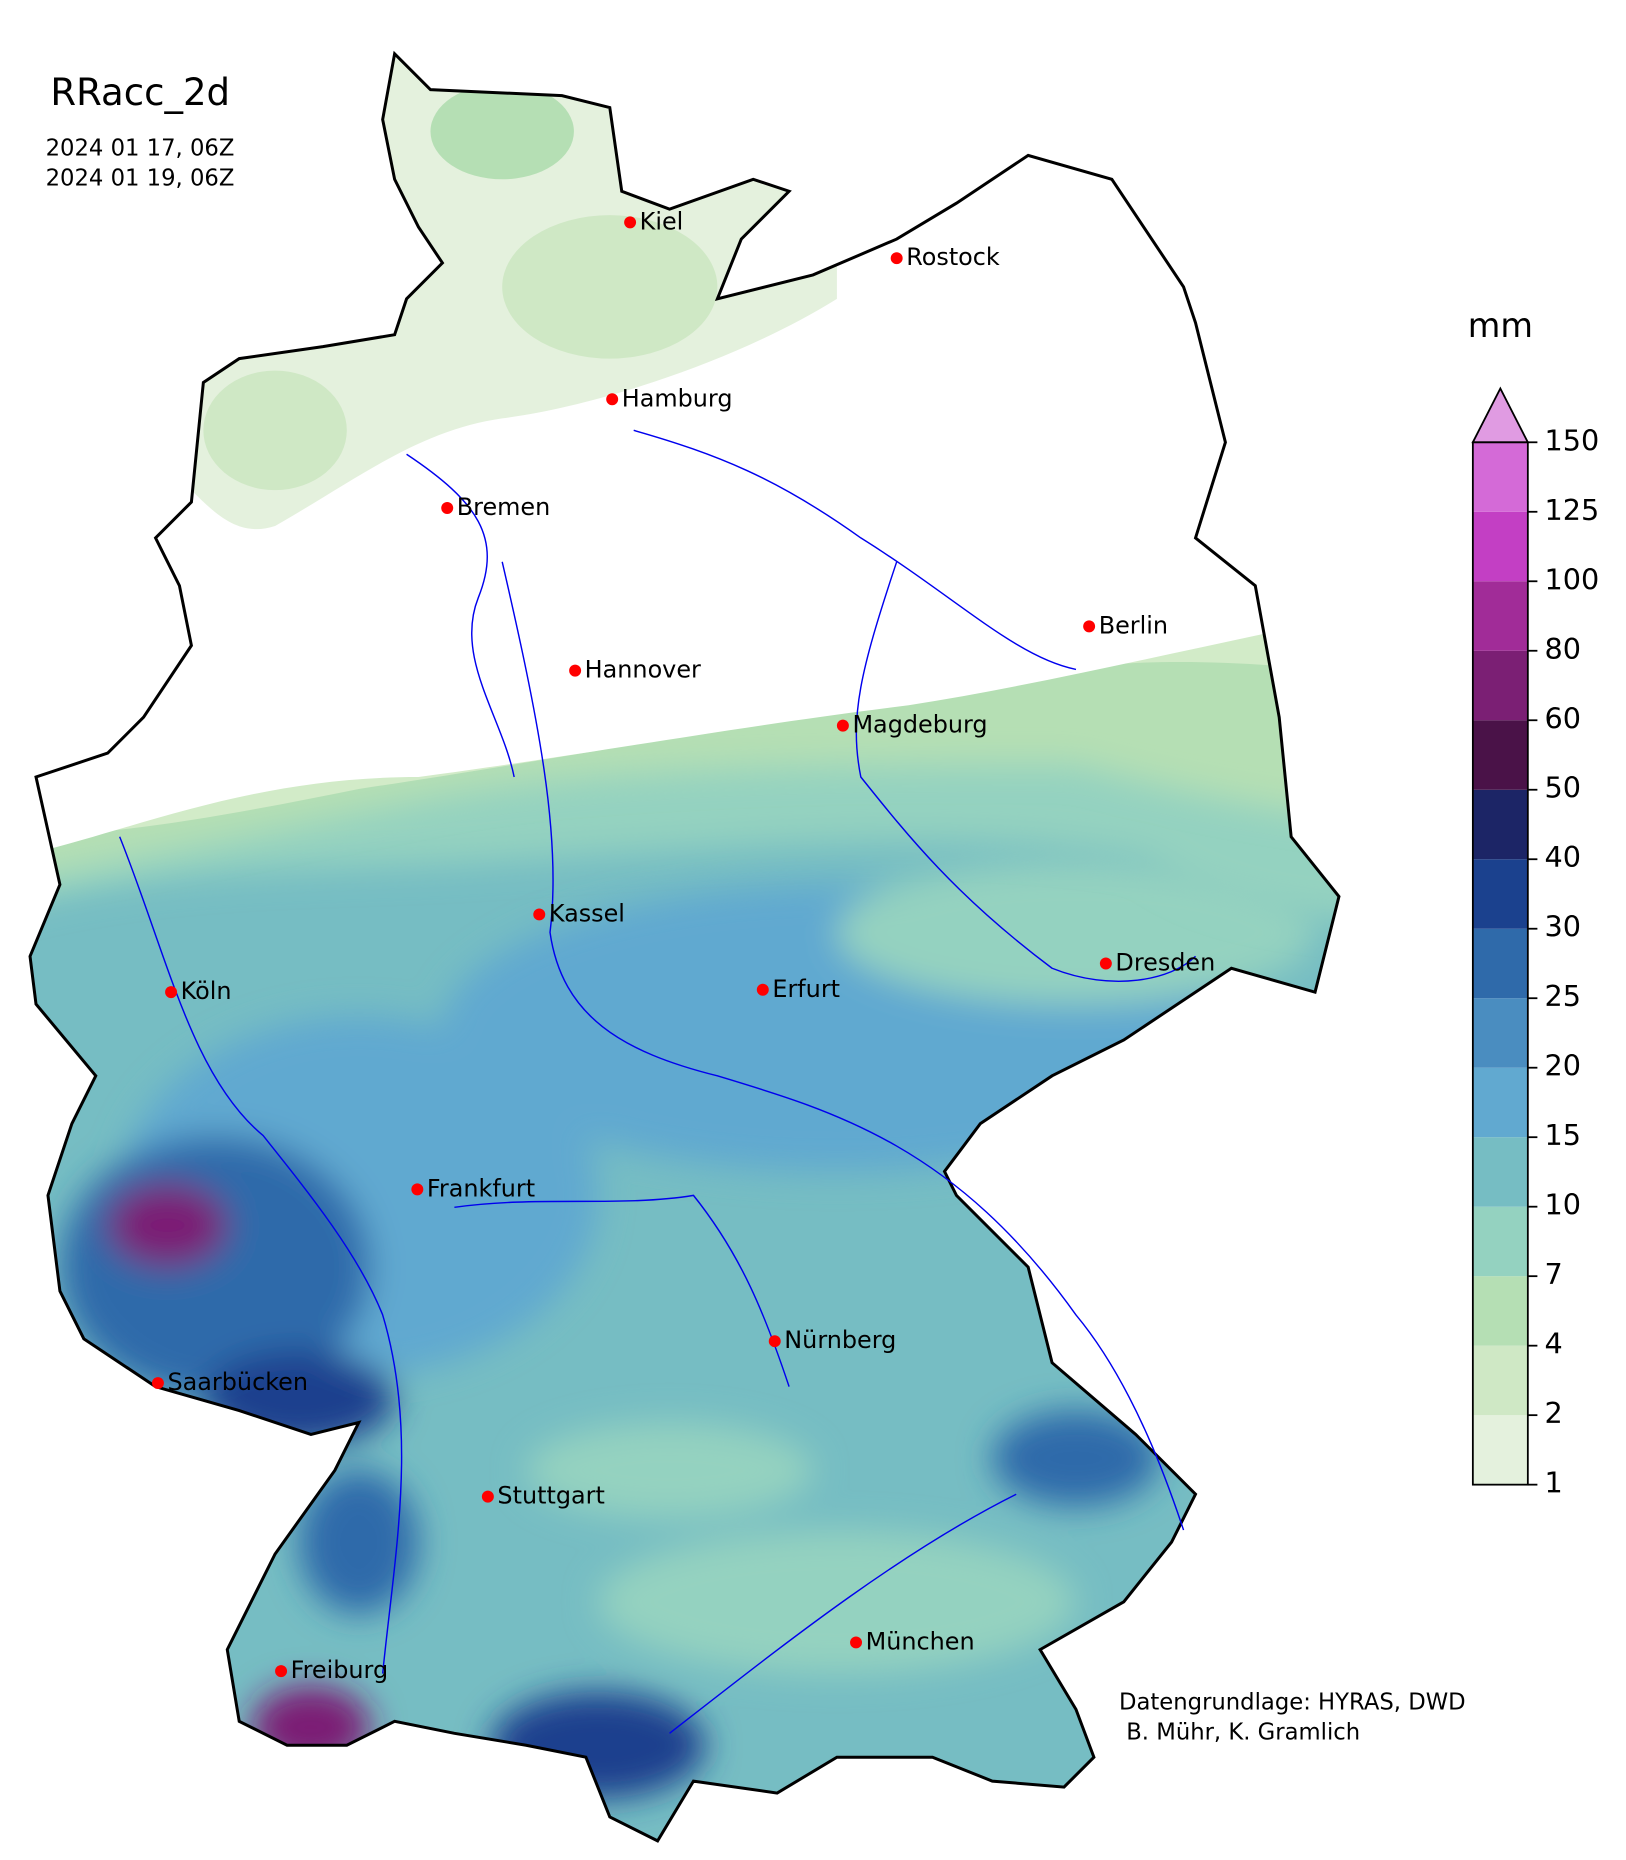  I want to click on colorbar-tick-label: 1, so click(1554, 1483).